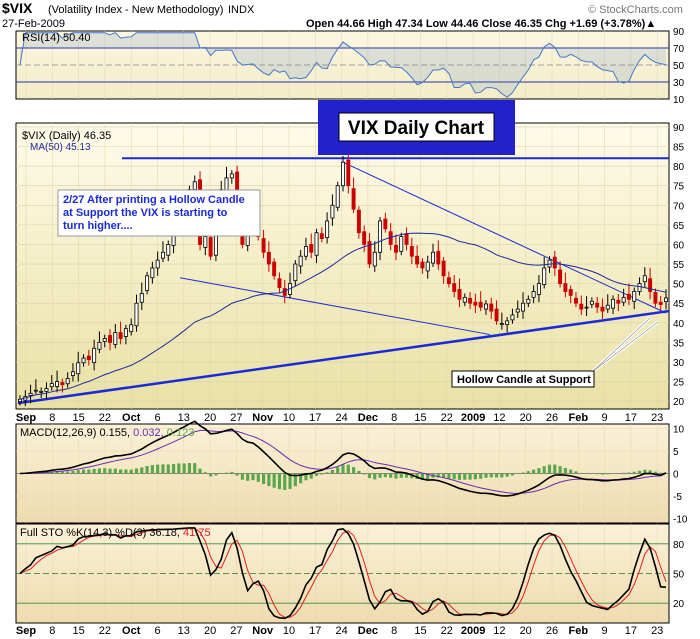  What do you see at coordinates (56, 38) in the screenshot?
I see `rsi-legend: RSI(14) 50.40` at bounding box center [56, 38].